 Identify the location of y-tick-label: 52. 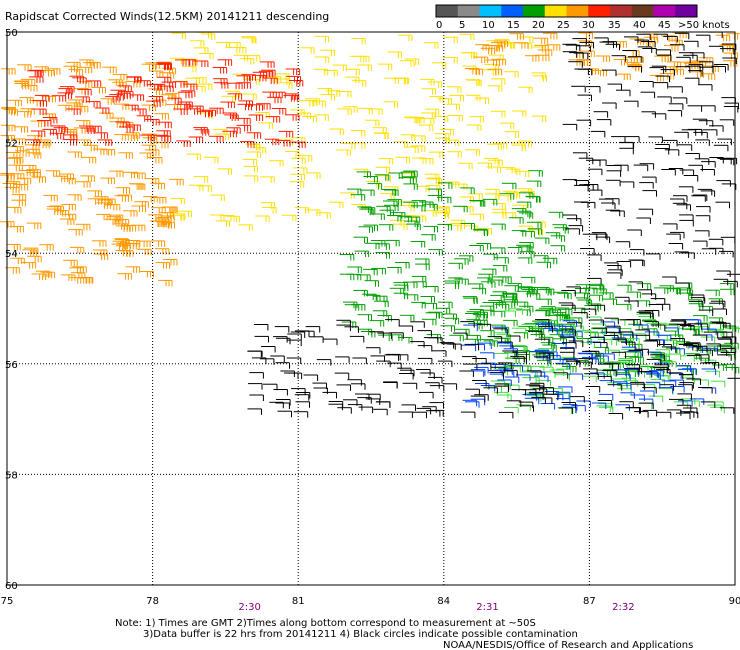
(11, 144).